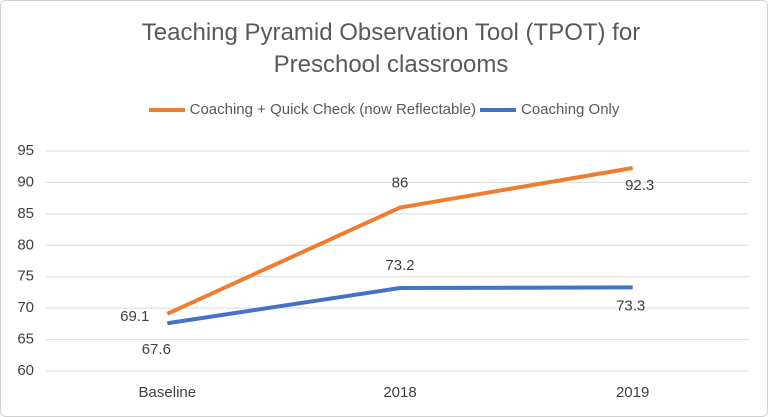 The image size is (768, 417). What do you see at coordinates (400, 183) in the screenshot?
I see `data-label: 86` at bounding box center [400, 183].